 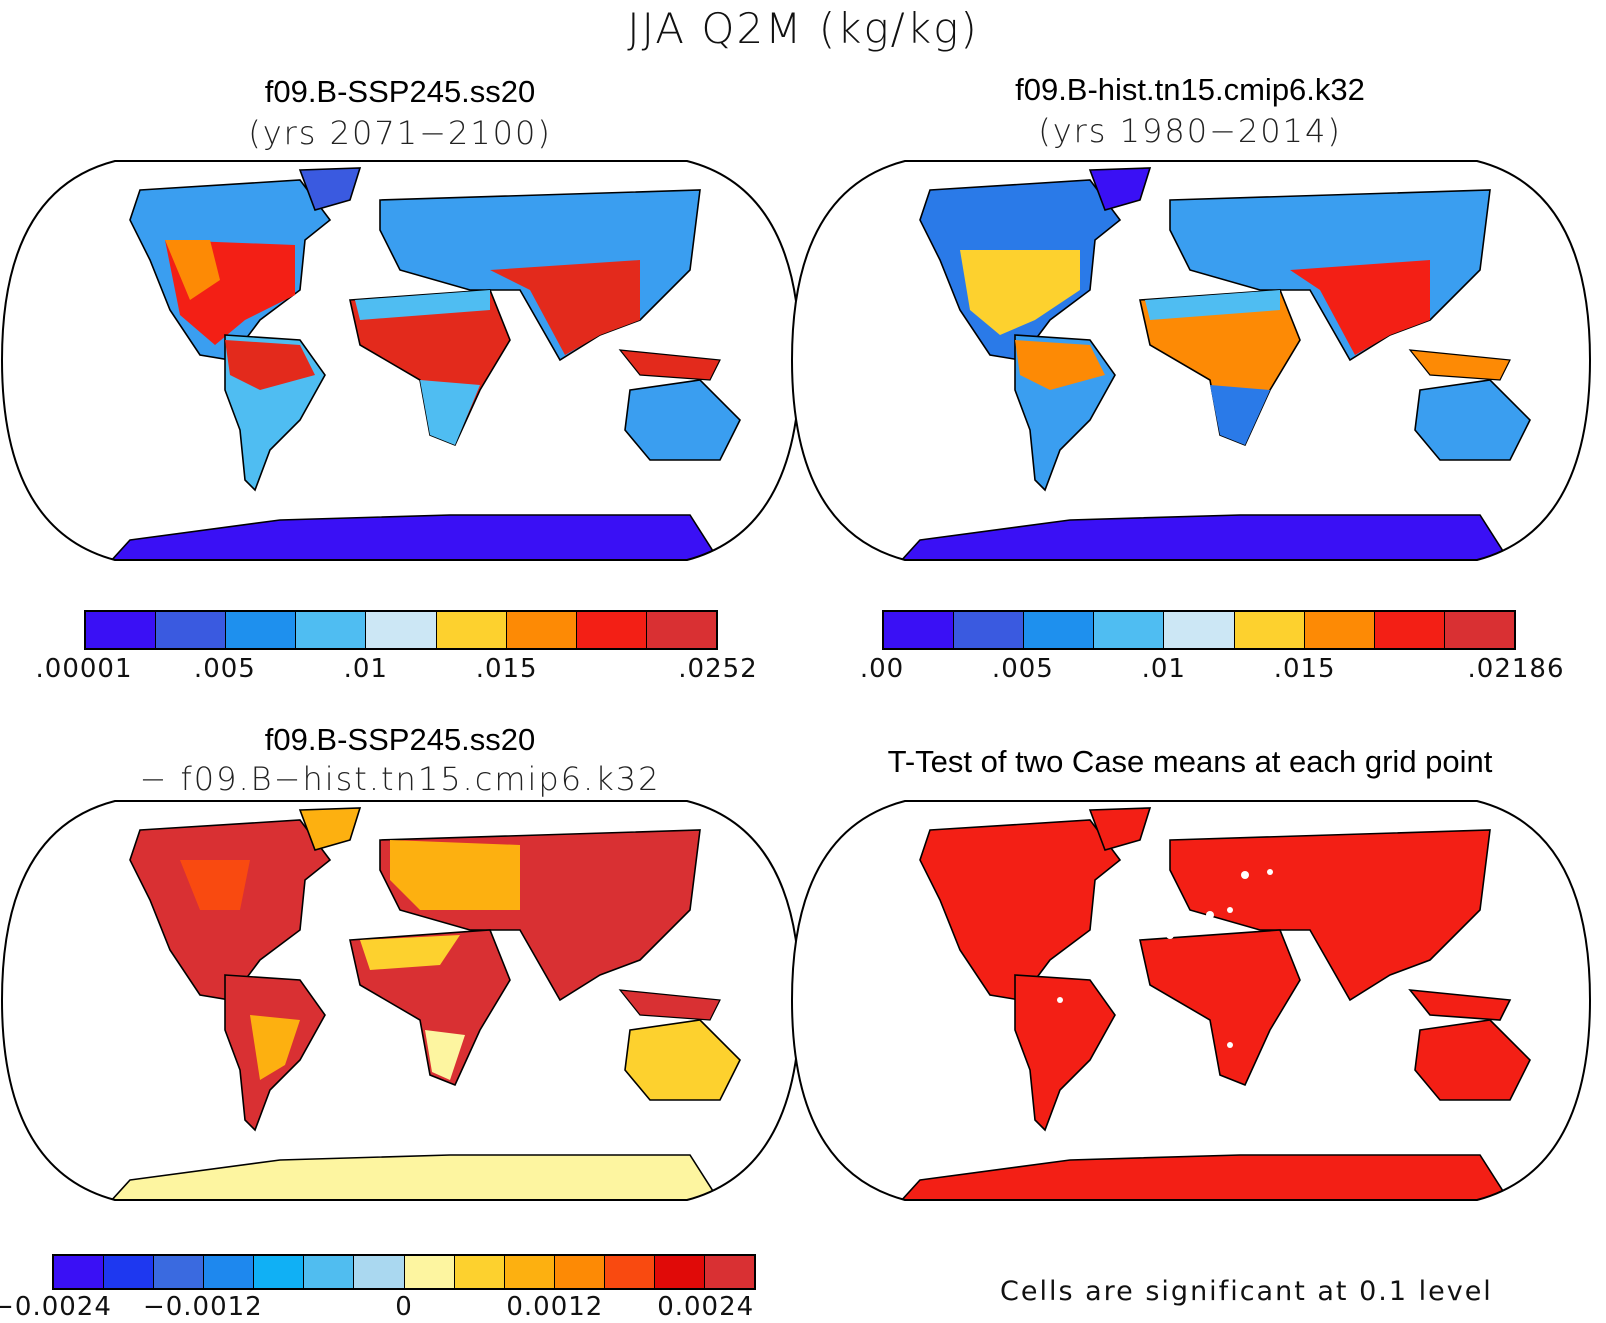 I want to click on colorbar-hist-ticks: .00 .005 .01 .015 .02186, so click(x=1212, y=670).